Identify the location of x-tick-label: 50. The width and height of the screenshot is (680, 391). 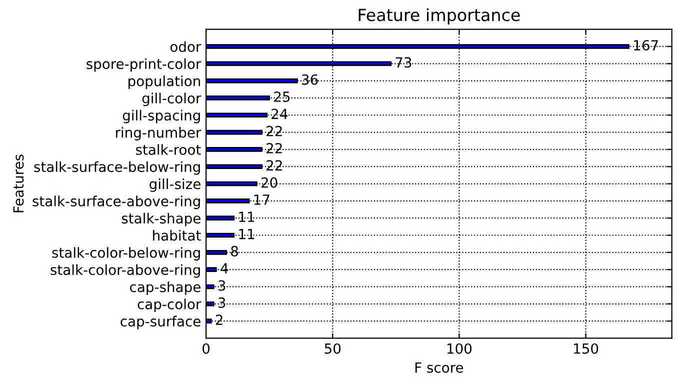
(332, 348).